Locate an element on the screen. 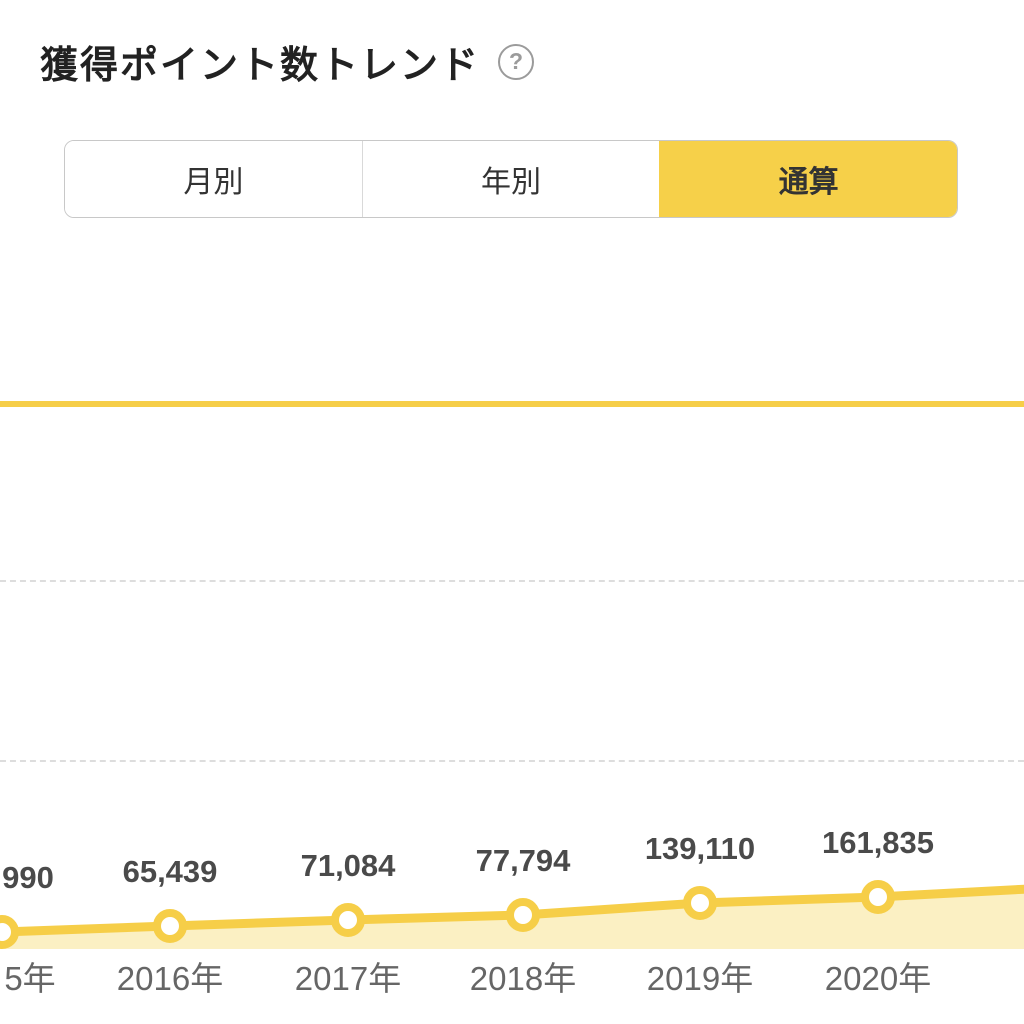 This screenshot has height=1024, width=1024. trend-range-tabs: 月別 年別 通算 is located at coordinates (511, 179).